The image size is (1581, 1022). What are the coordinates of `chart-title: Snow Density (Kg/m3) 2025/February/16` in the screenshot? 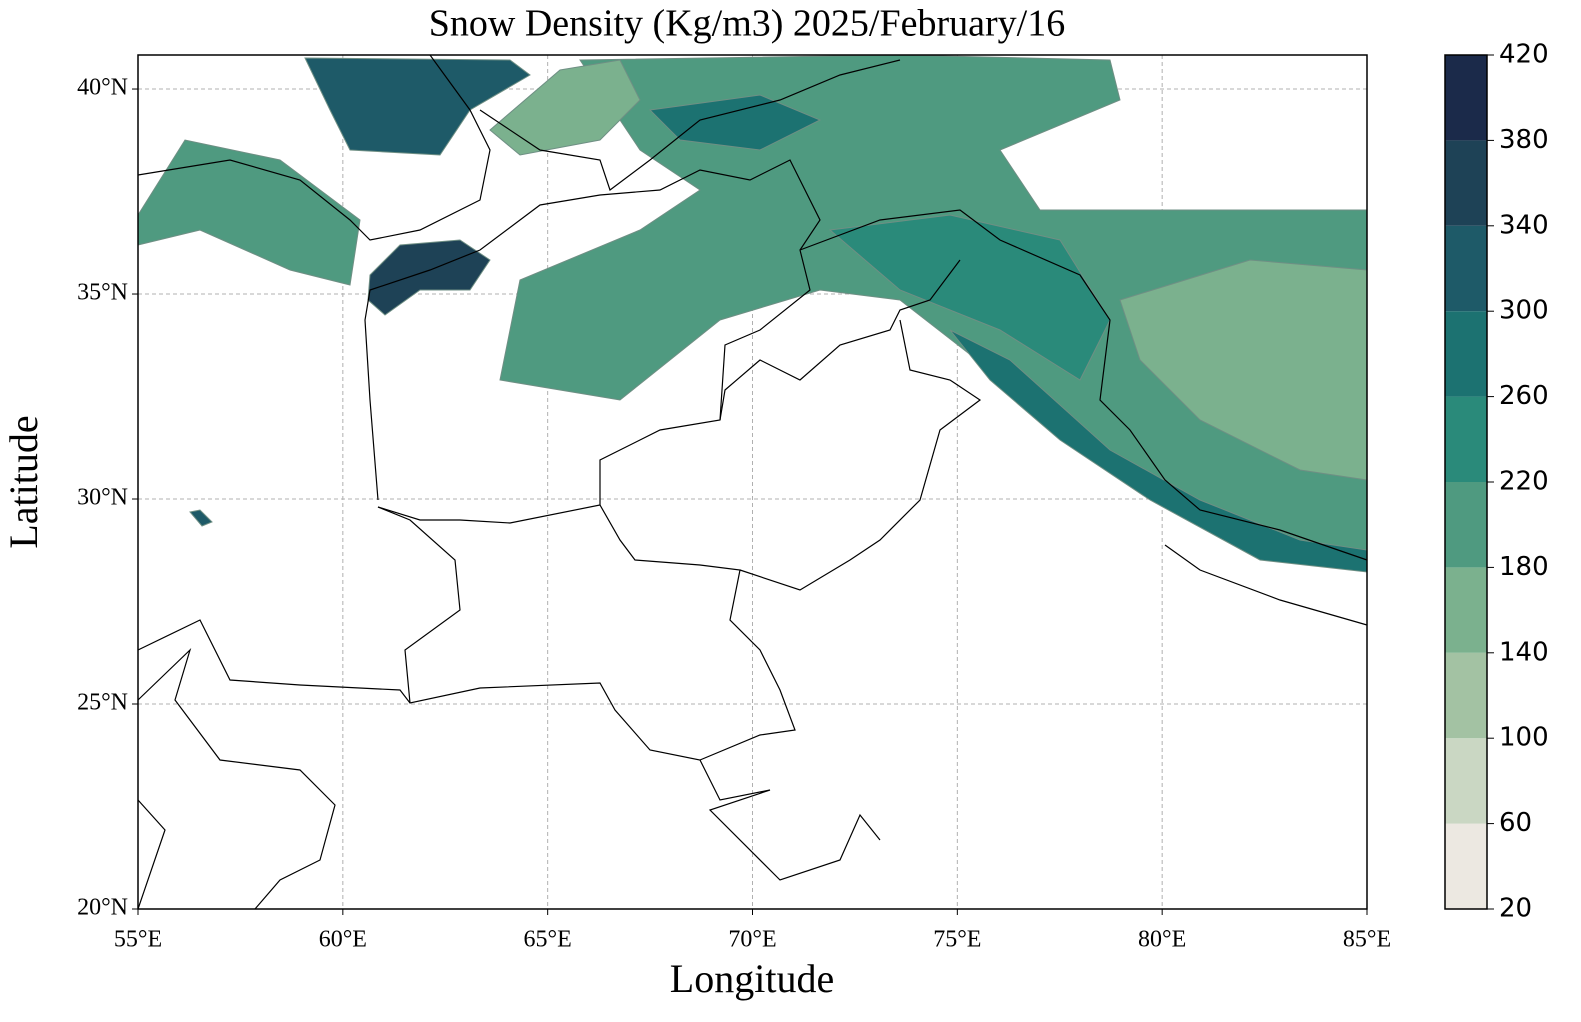 It's located at (747, 24).